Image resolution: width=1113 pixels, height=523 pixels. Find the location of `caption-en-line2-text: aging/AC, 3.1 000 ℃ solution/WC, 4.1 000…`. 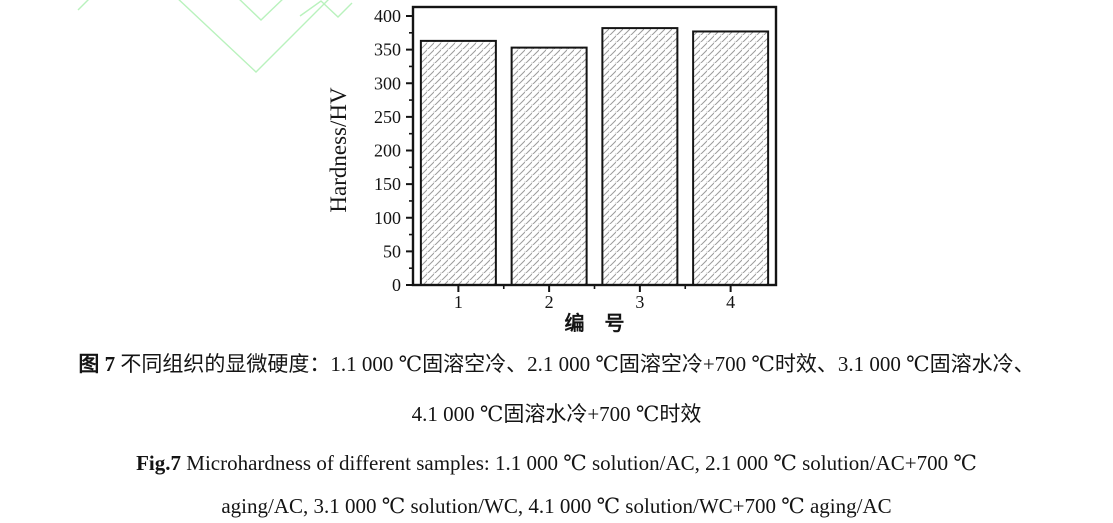

caption-en-line2-text: aging/AC, 3.1 000 ℃ solution/WC, 4.1 000… is located at coordinates (556, 506).